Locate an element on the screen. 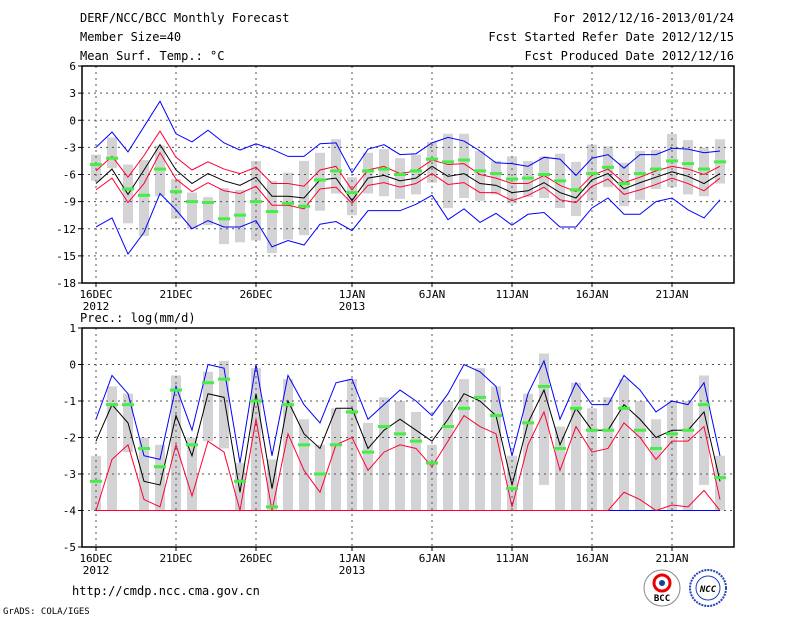  series-line-red-lower is located at coordinates (408, 500).